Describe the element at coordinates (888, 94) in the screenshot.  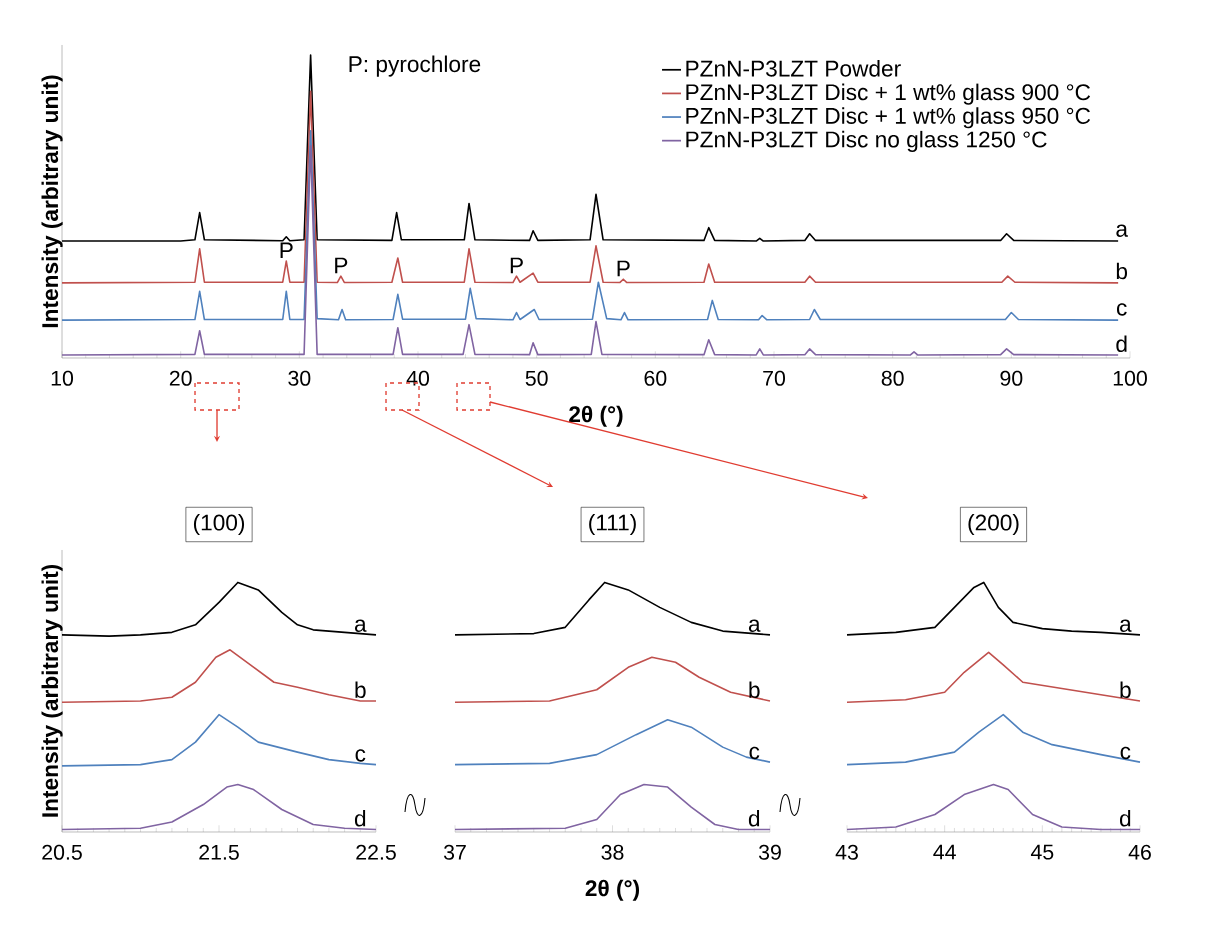
I see `legend-label: PZnN-P3LZT Disc + 1 wt% glass 900 °C` at that location.